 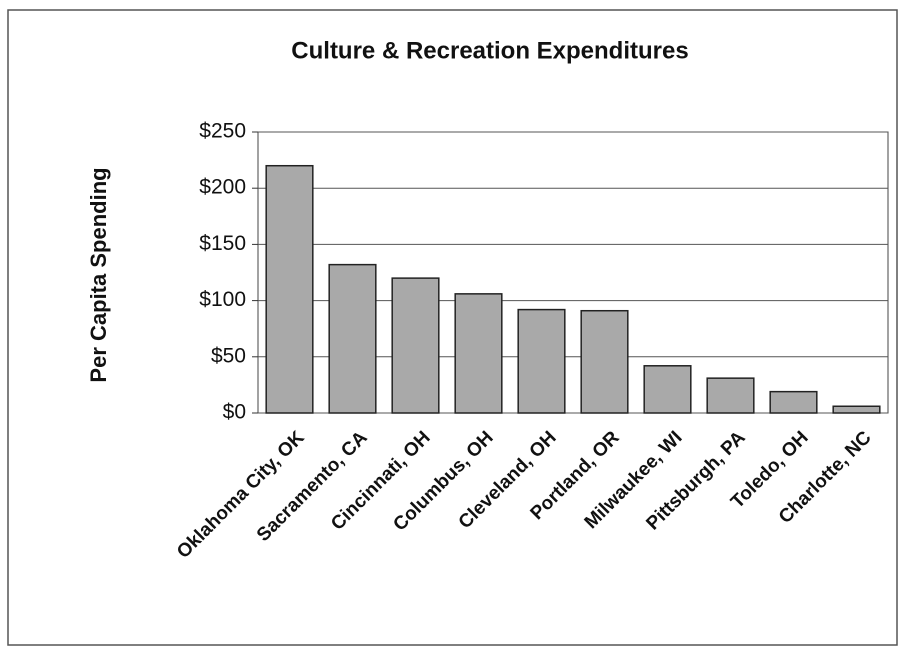 I want to click on y-tick-label: $50, so click(x=228, y=355).